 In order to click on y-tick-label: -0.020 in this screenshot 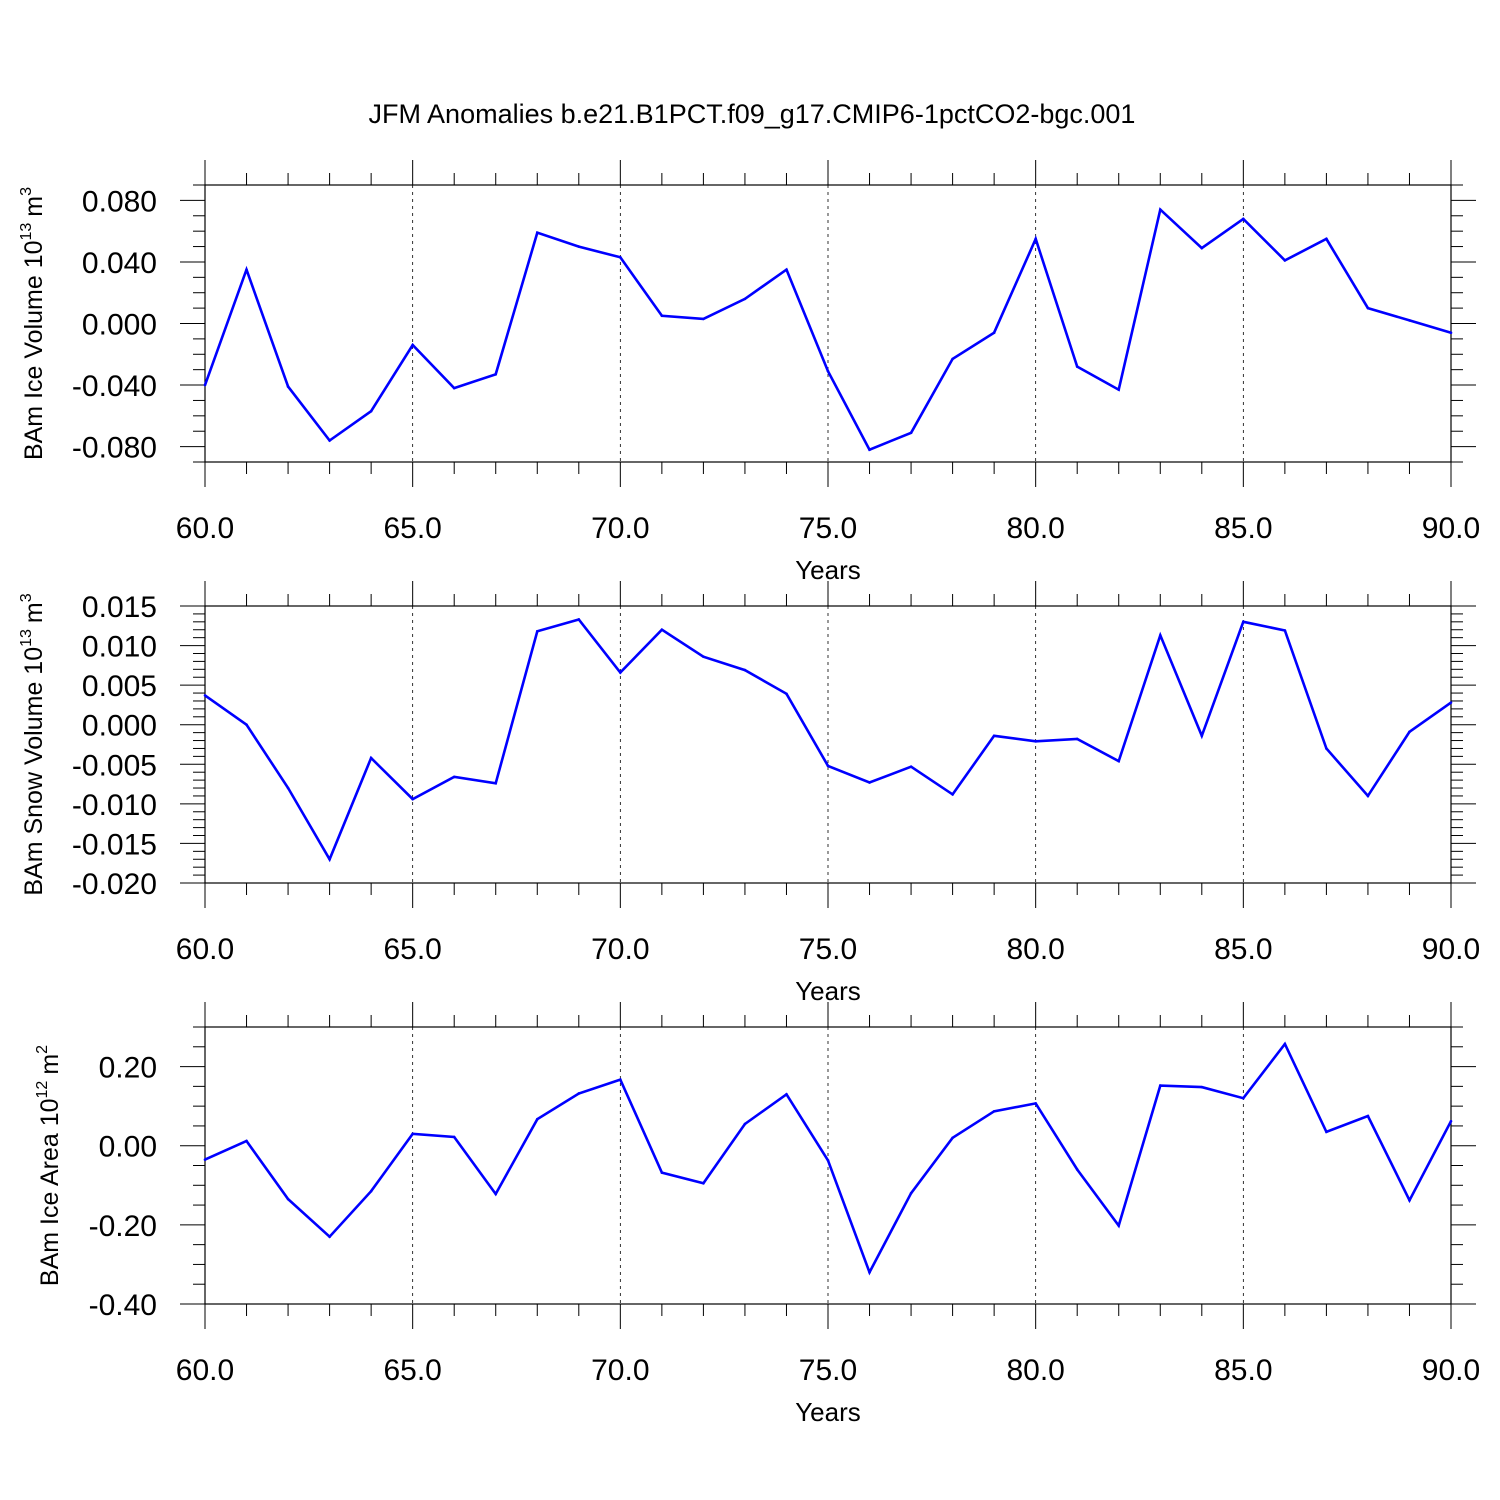, I will do `click(114, 884)`.